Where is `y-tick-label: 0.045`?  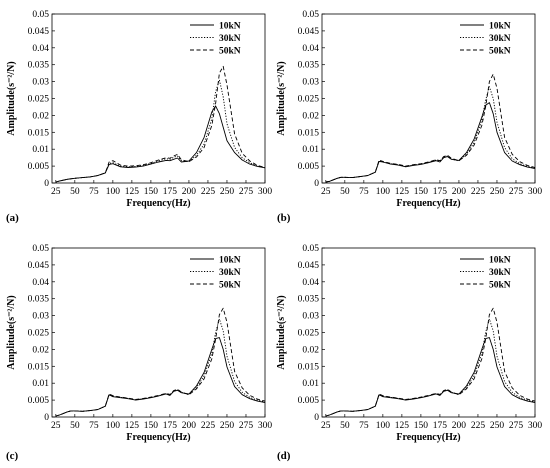
y-tick-label: 0.045 is located at coordinates (39, 266).